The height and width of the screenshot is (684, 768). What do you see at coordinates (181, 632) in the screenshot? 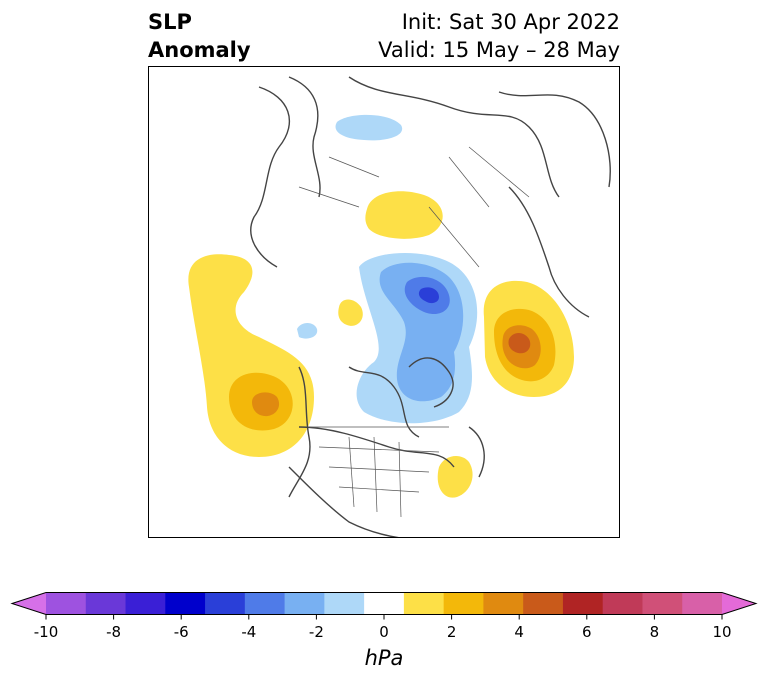
I see `colorbar-tick-label: -6` at bounding box center [181, 632].